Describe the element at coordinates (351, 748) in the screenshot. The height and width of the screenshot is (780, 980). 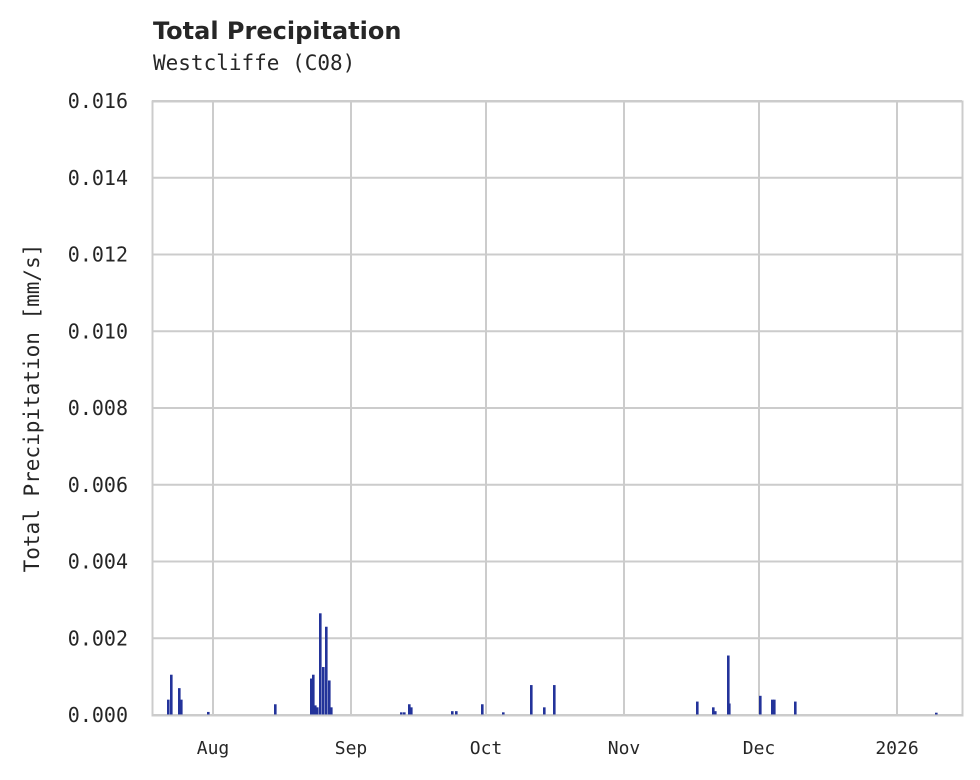
I see `x-tick-label: Sep` at that location.